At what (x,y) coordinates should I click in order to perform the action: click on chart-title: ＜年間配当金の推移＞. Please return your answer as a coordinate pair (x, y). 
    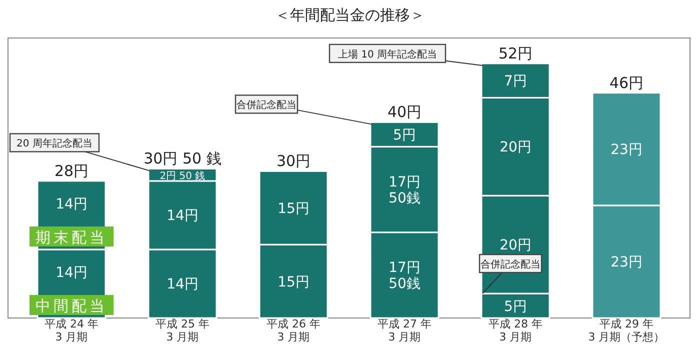
    Looking at the image, I should click on (350, 15).